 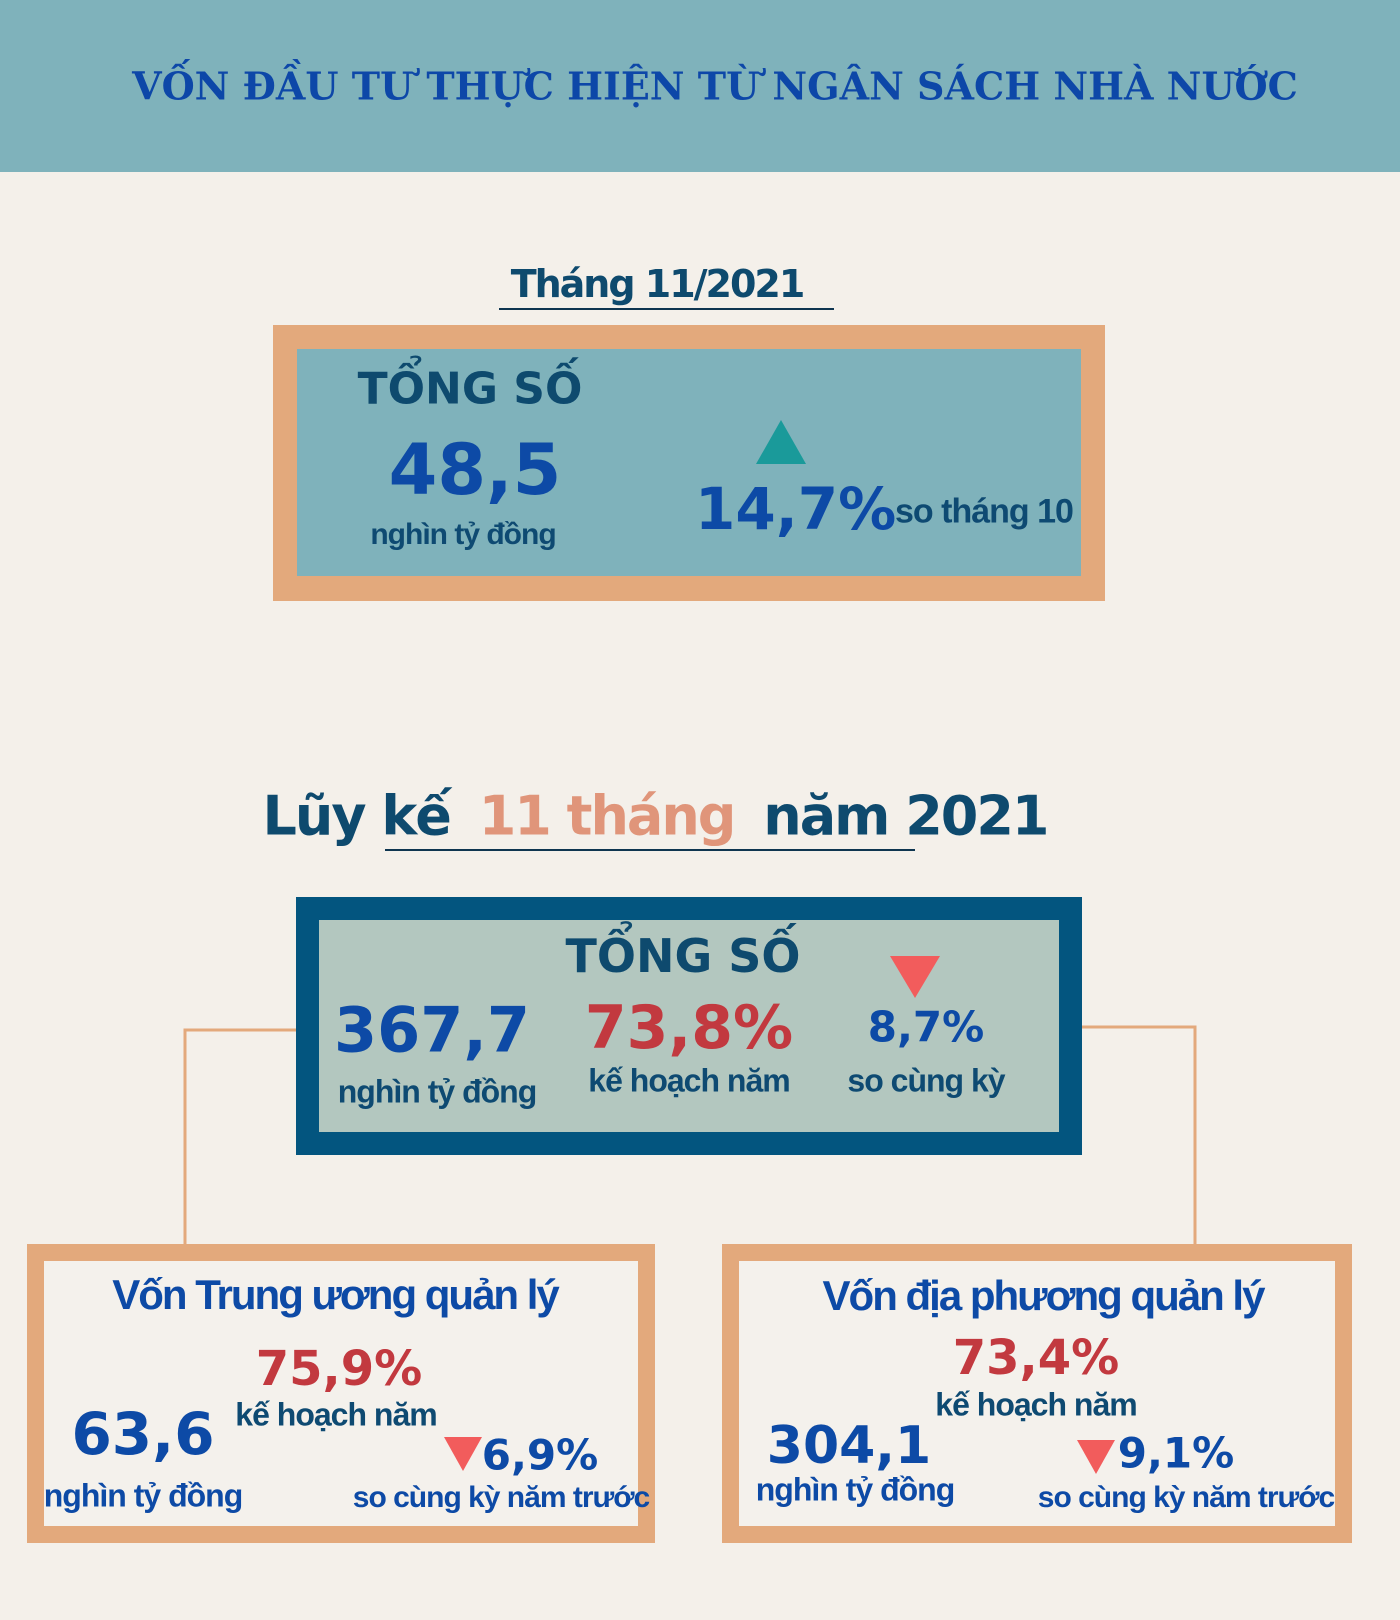 What do you see at coordinates (796, 509) in the screenshot?
I see `change-value: 14,7%` at bounding box center [796, 509].